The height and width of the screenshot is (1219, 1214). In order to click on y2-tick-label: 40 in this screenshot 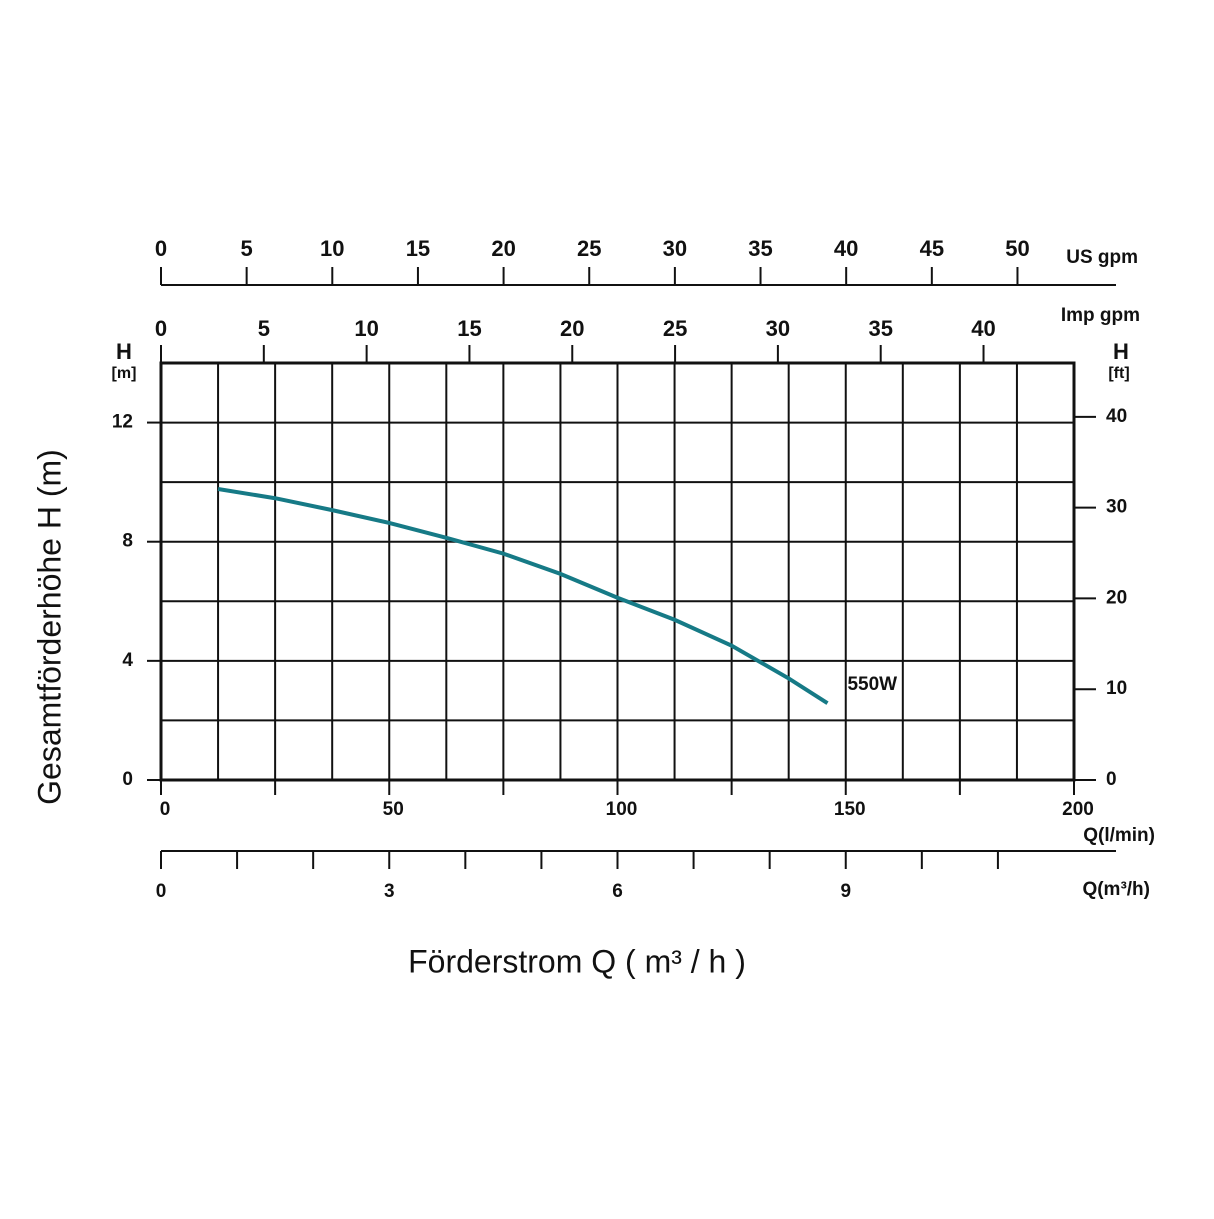, I will do `click(1116, 416)`.